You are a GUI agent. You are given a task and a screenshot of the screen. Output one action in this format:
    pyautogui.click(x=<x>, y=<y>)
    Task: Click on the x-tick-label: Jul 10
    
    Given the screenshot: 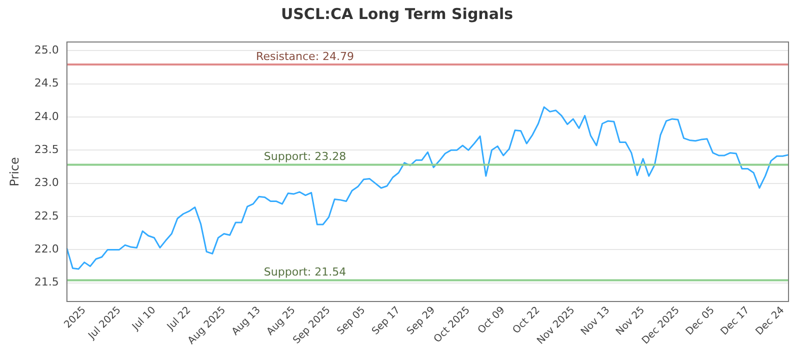 What is the action you would take?
    pyautogui.click(x=144, y=319)
    